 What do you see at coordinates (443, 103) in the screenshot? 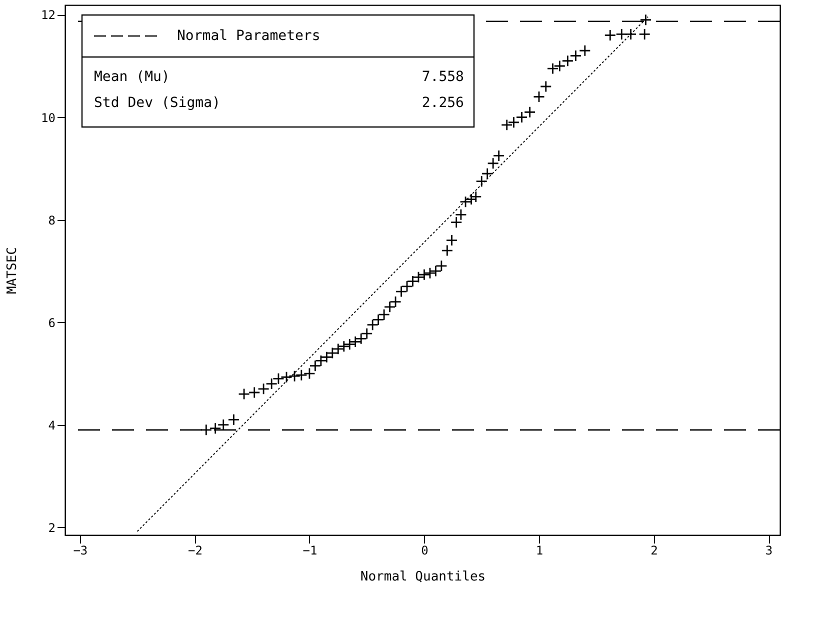
I see `annotation: 2.256` at bounding box center [443, 103].